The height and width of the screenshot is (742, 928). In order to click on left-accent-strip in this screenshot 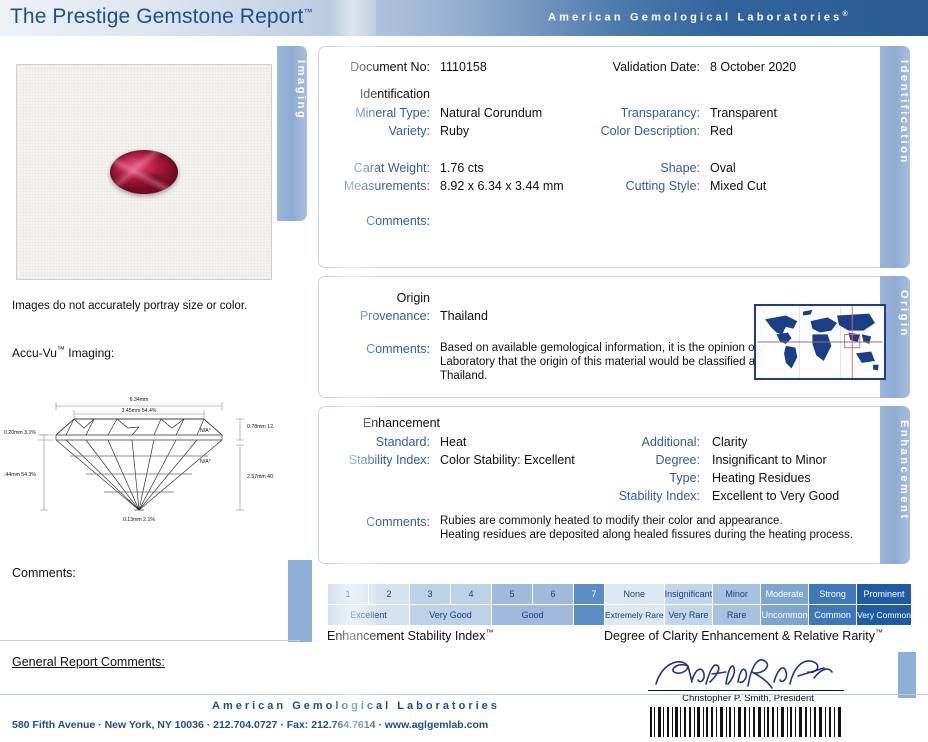, I will do `click(300, 601)`.